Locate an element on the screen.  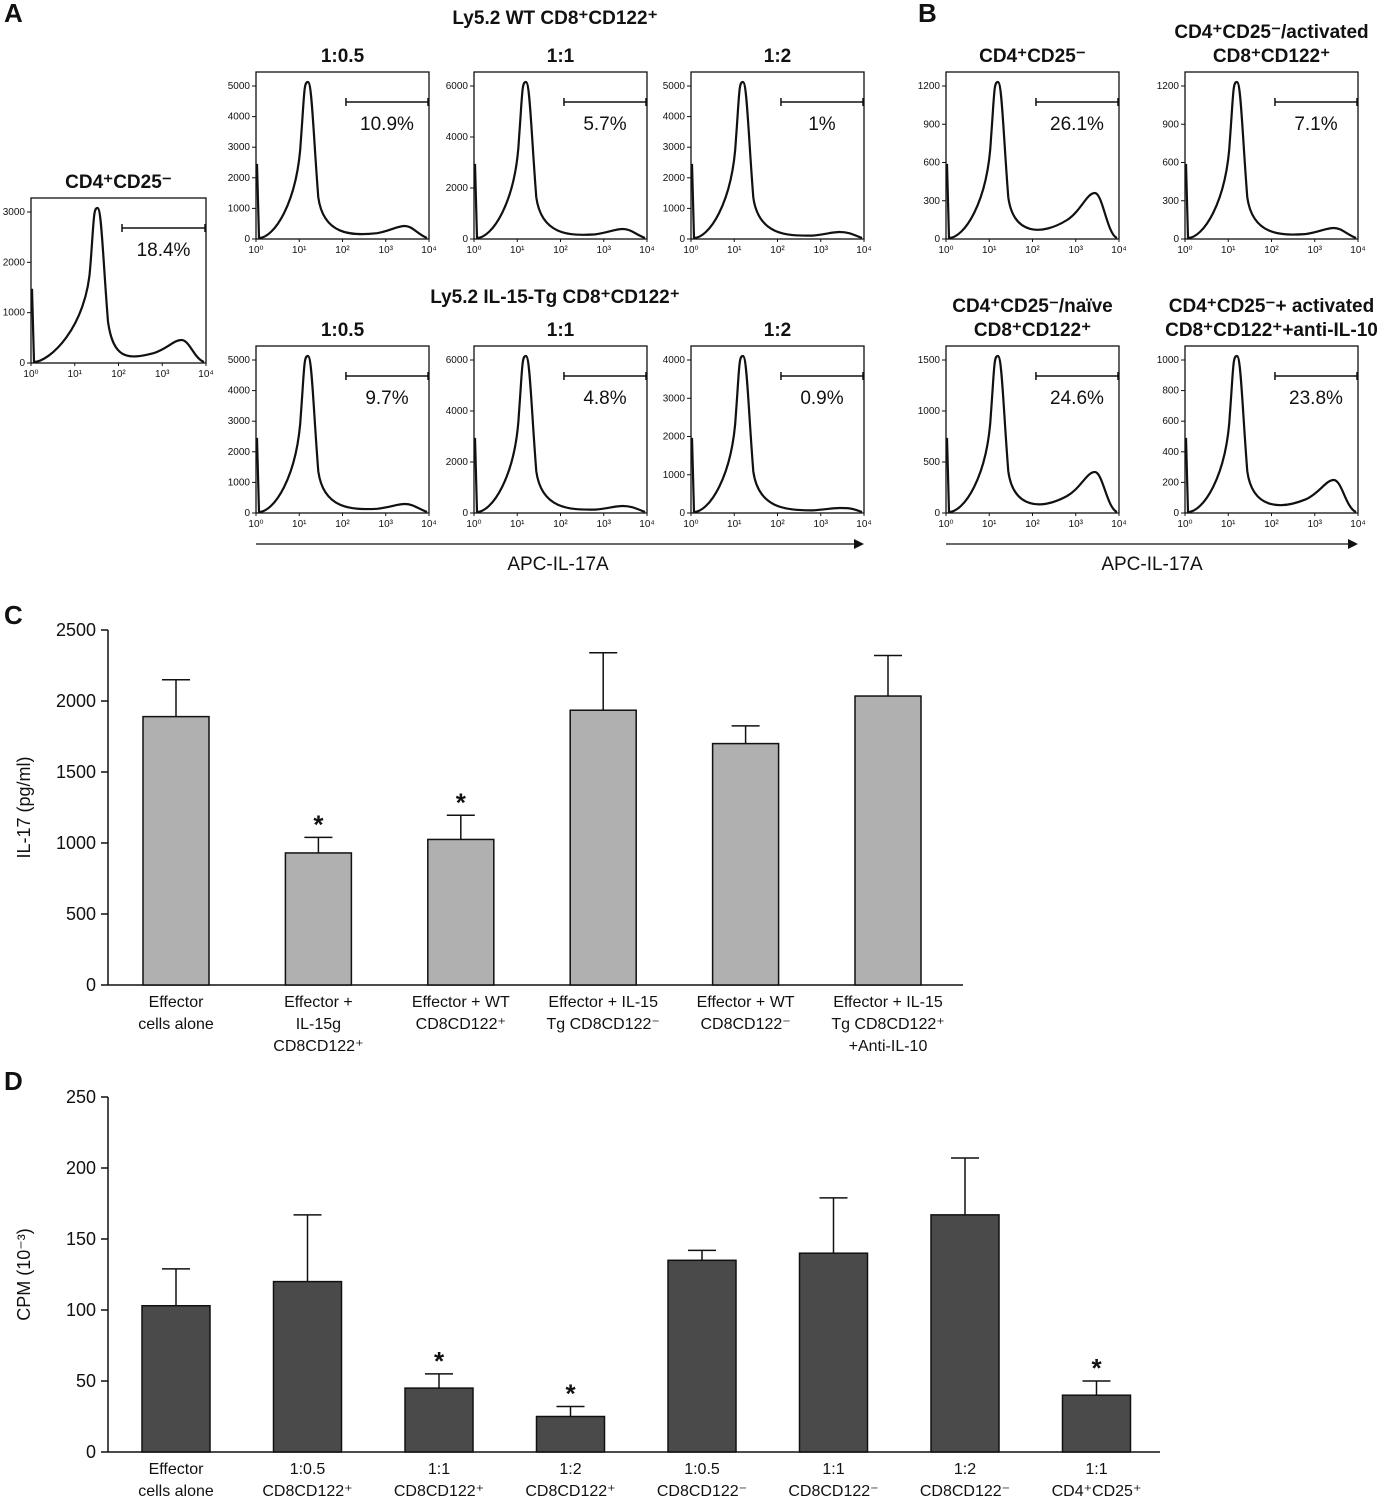
panel-a-x-arrowhead is located at coordinates (859, 544).